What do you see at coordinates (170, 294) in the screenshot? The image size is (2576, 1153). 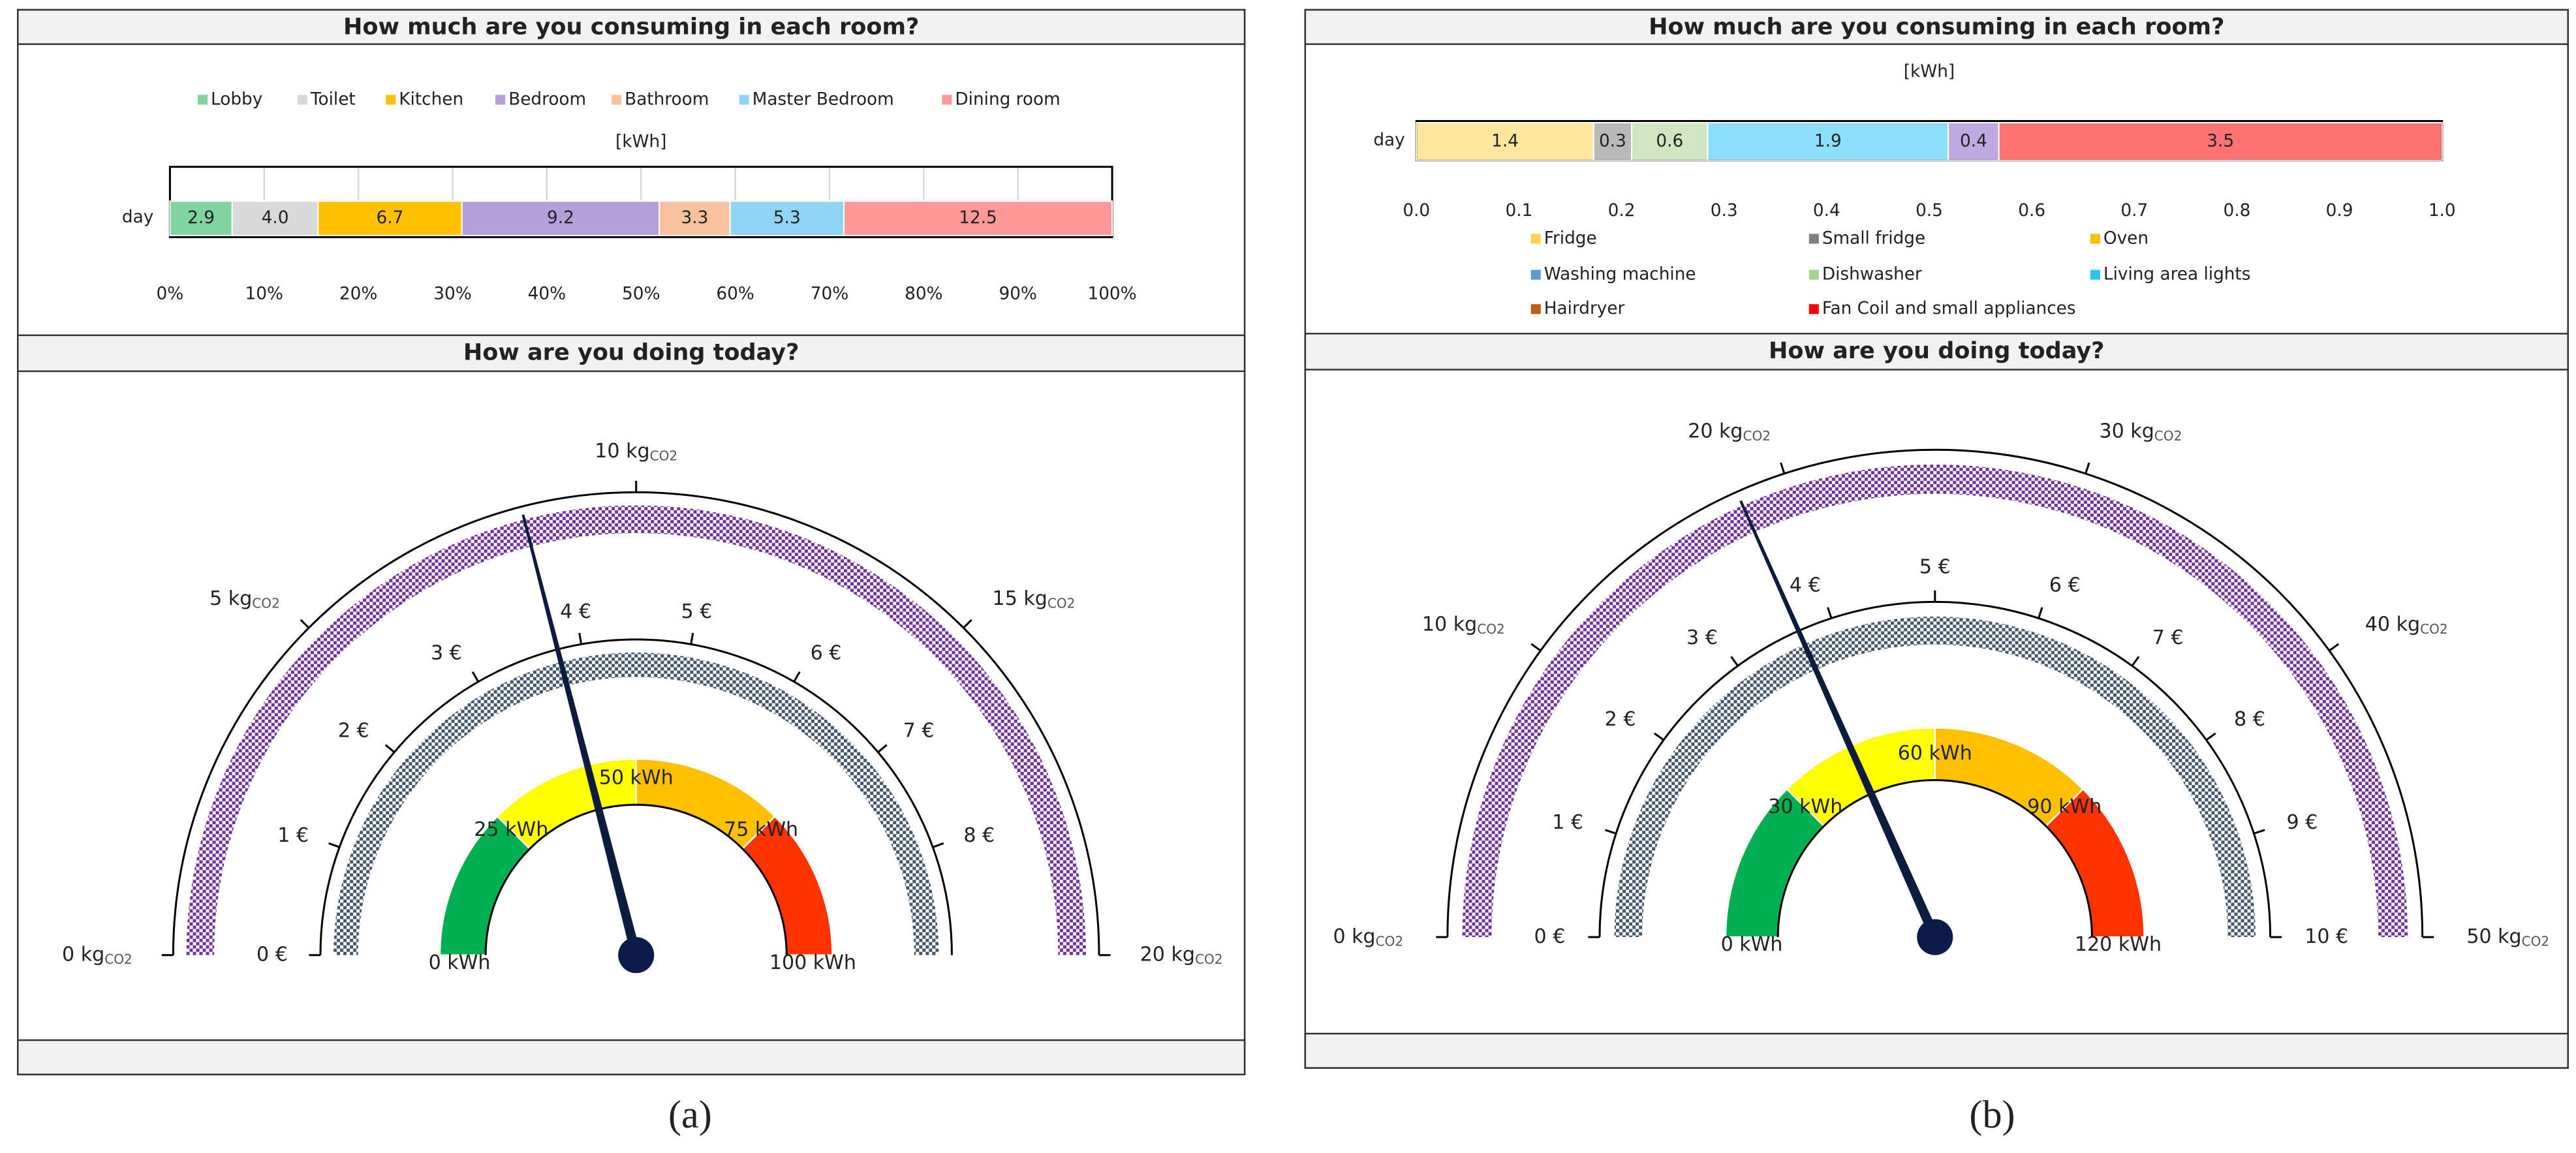 I see `x-tick-label: 0%` at bounding box center [170, 294].